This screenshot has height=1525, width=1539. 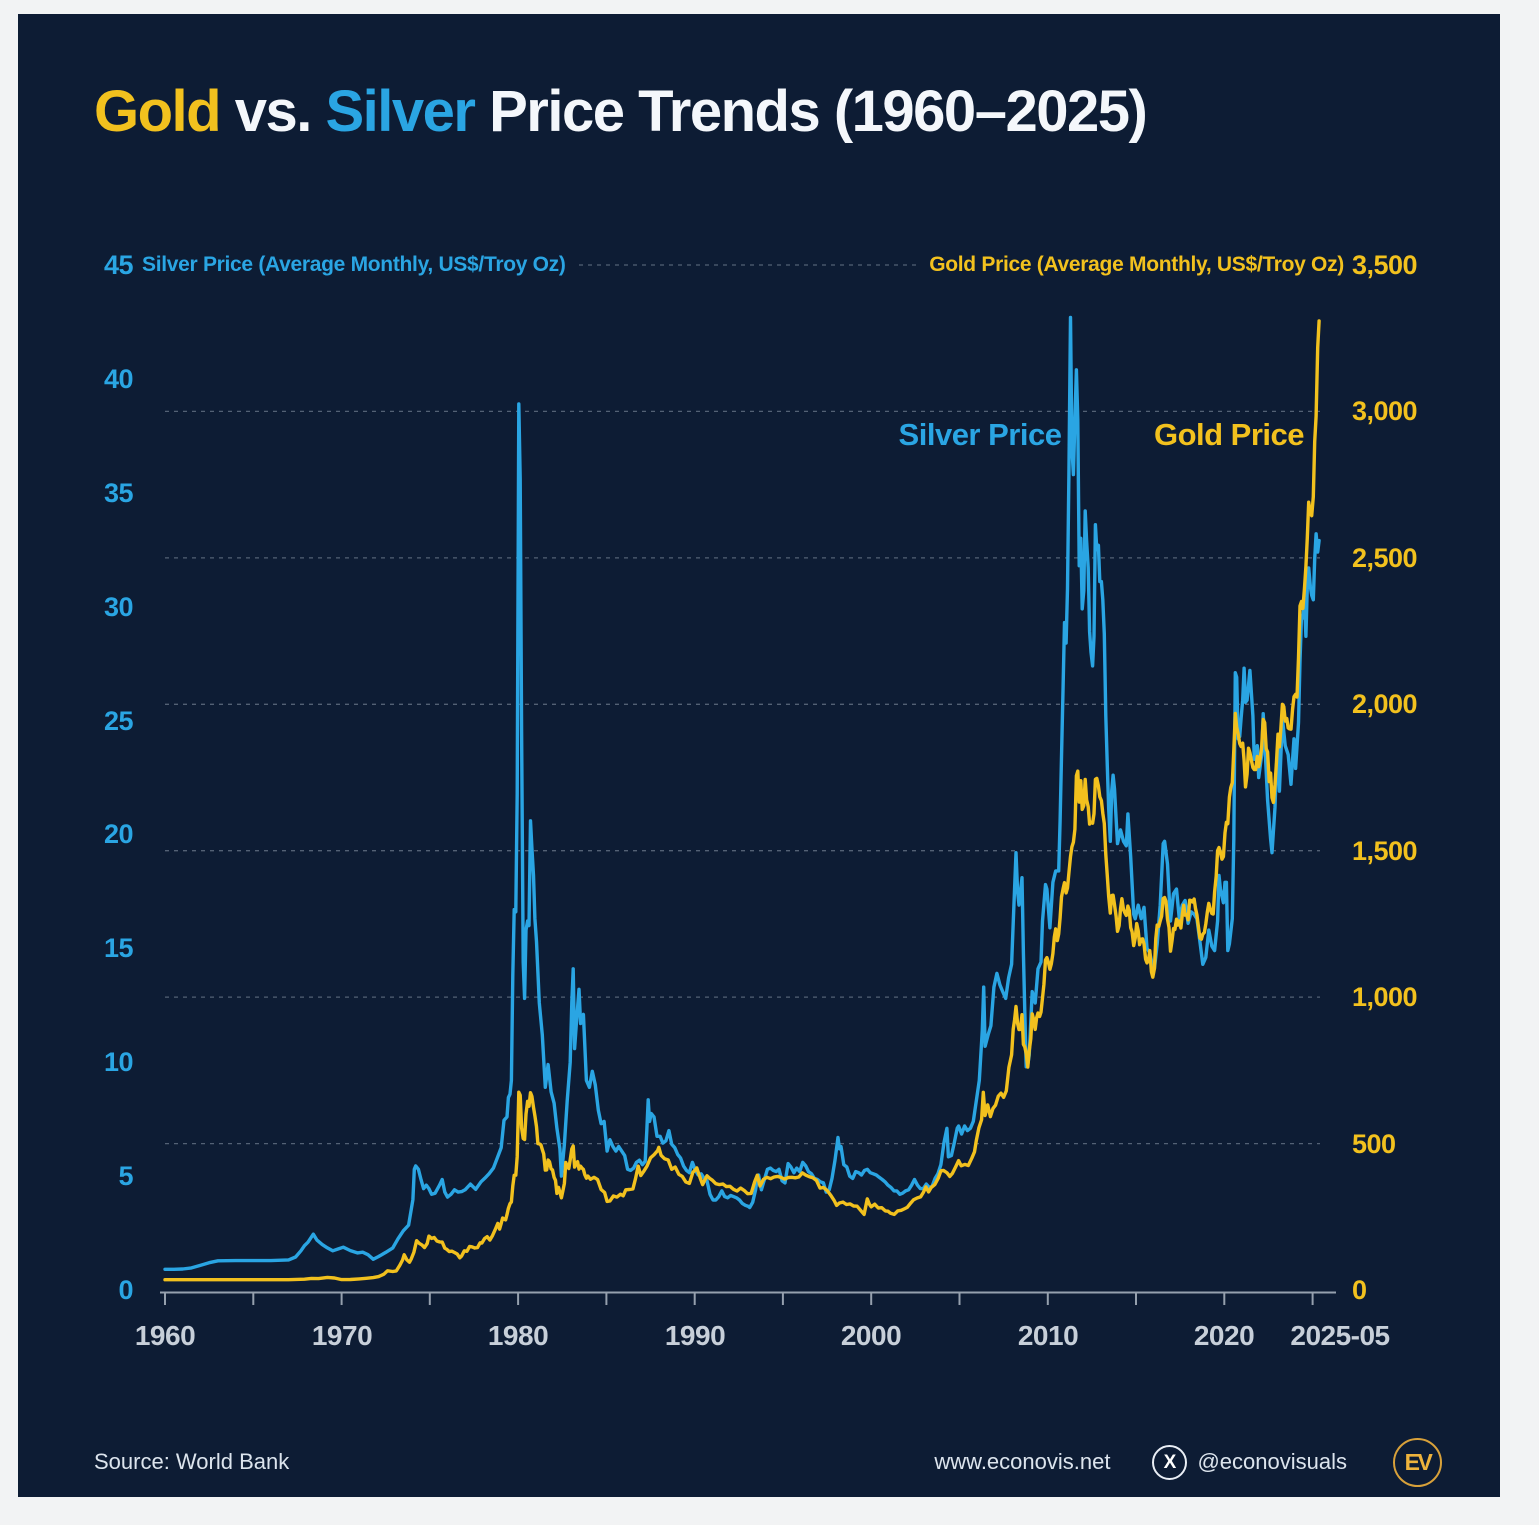 I want to click on y-axis-left-tick-15: 15, so click(x=118, y=948).